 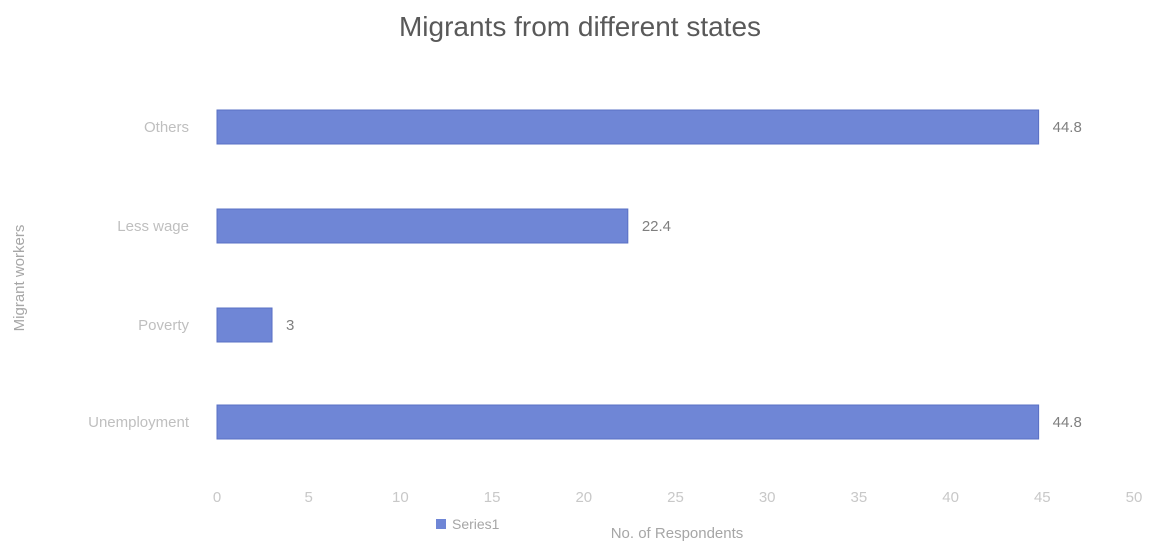 What do you see at coordinates (950, 497) in the screenshot?
I see `x-tick-label: 40` at bounding box center [950, 497].